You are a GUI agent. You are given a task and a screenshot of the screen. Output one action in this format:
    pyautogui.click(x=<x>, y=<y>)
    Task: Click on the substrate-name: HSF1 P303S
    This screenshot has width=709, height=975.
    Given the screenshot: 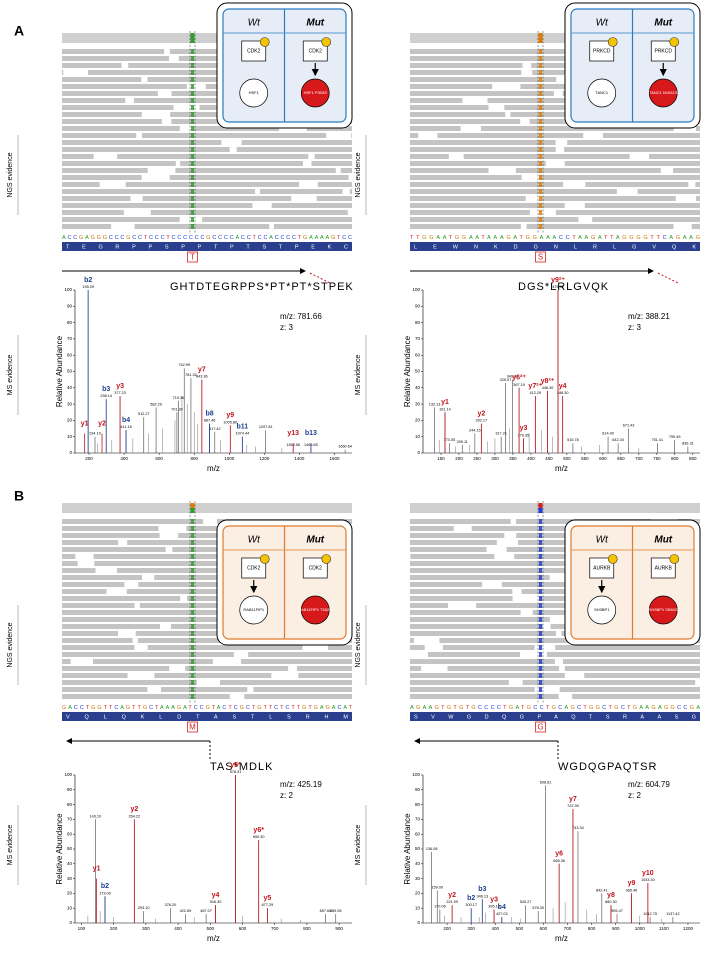 What is the action you would take?
    pyautogui.click(x=316, y=92)
    